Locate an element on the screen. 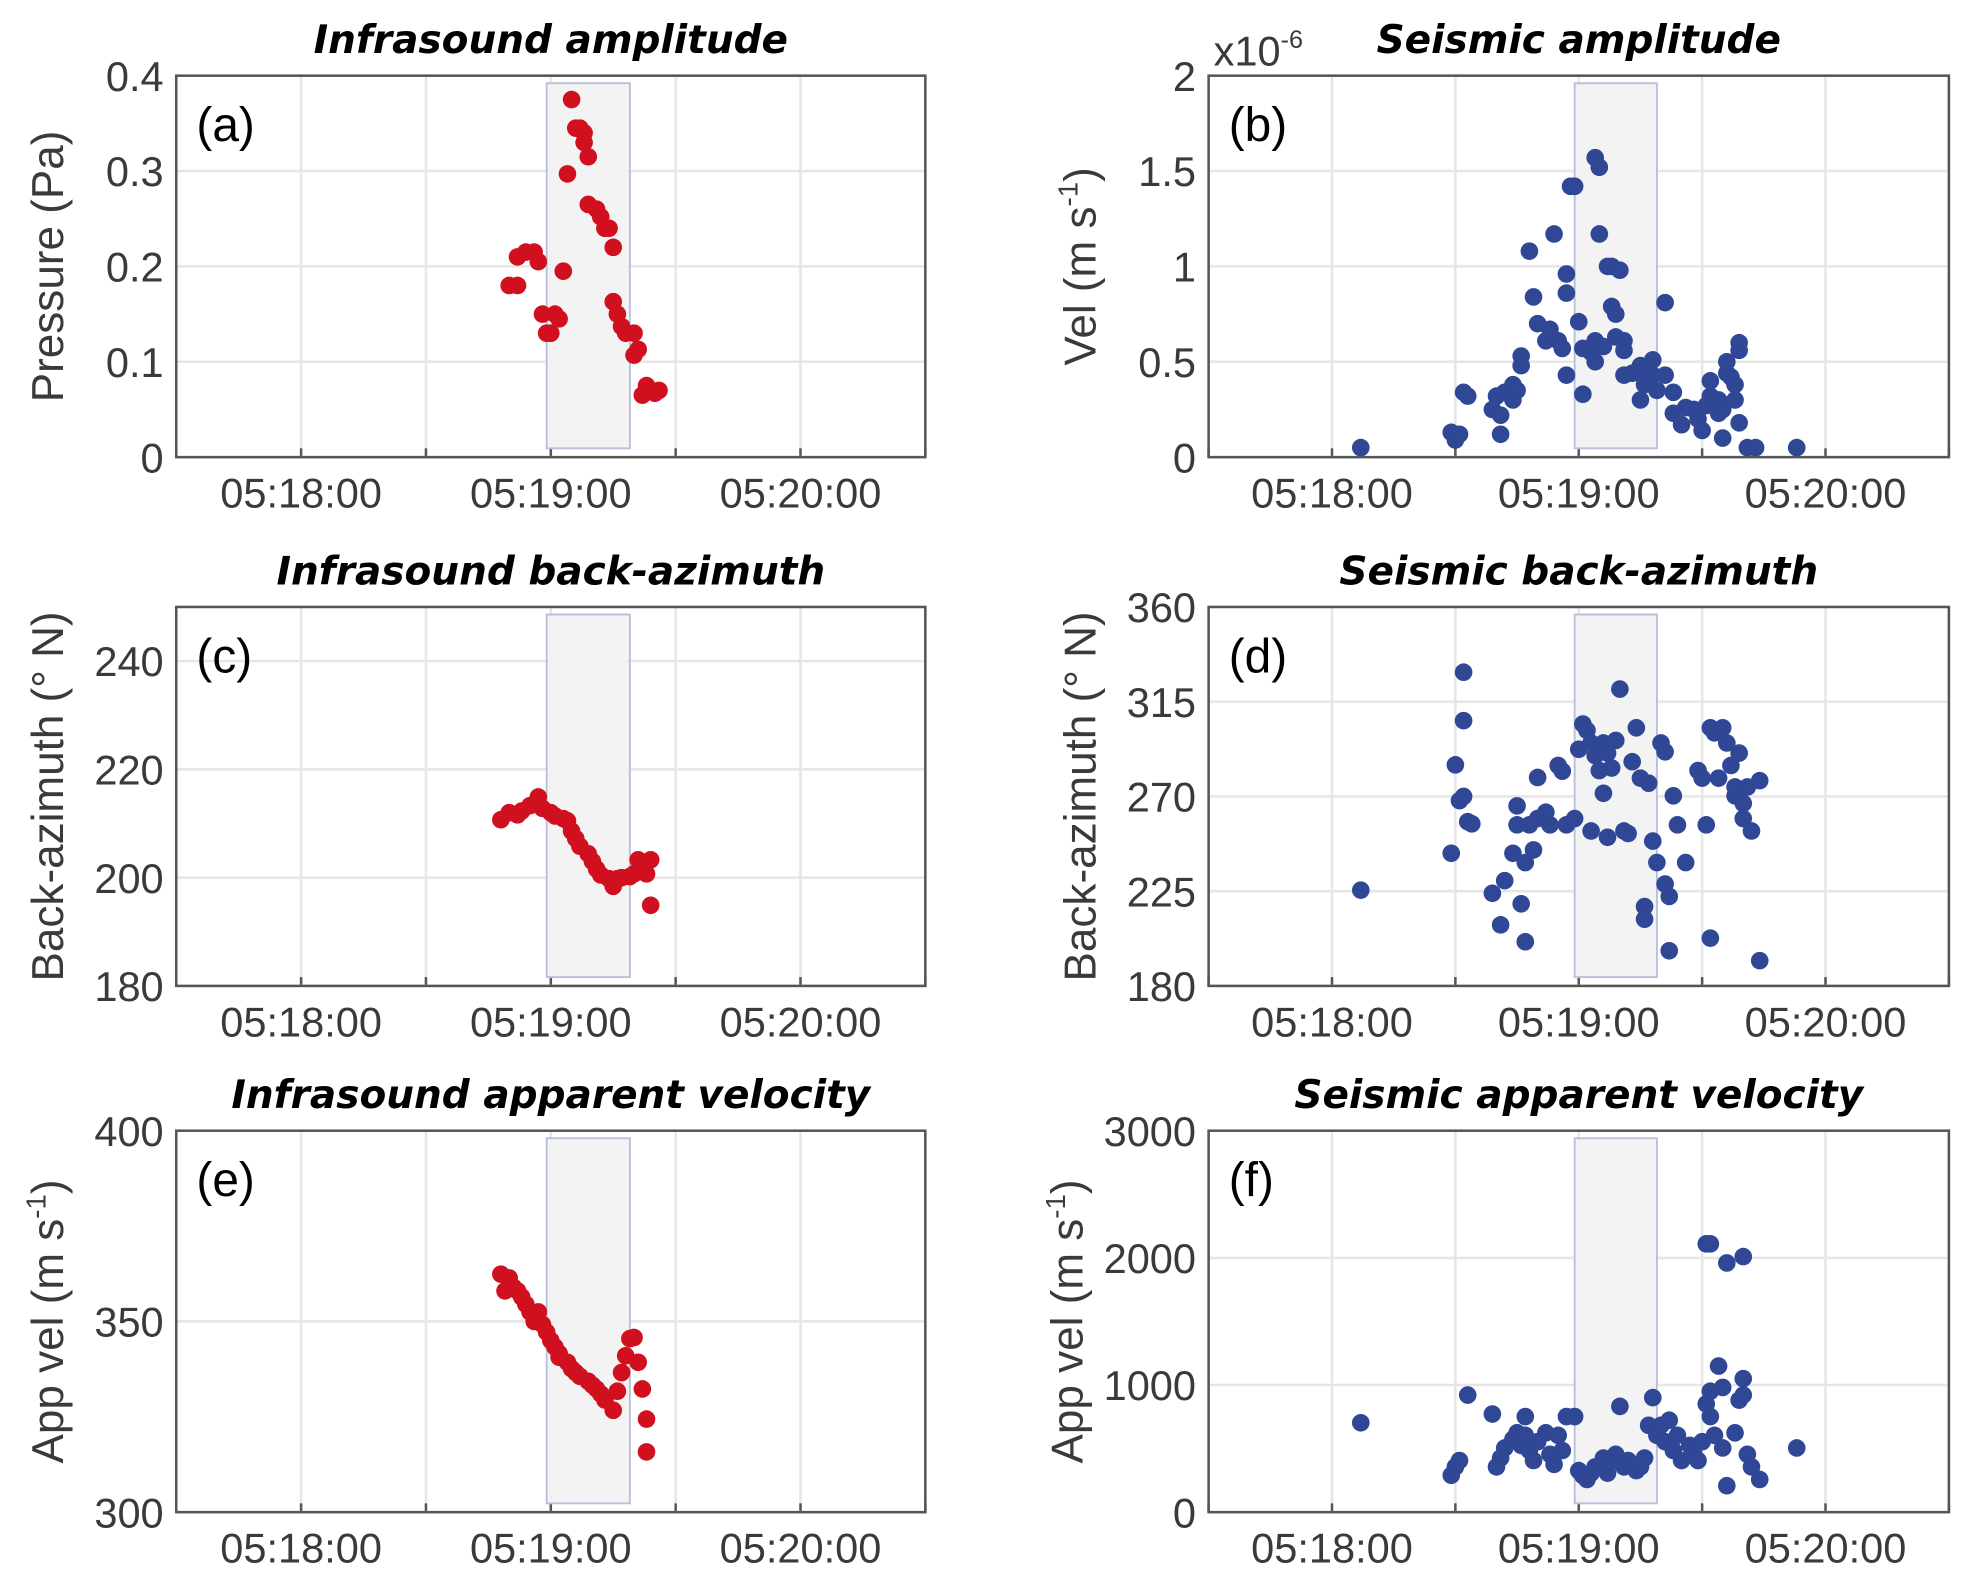  y-axis-label: Back-azimuth (° N) is located at coordinates (48, 796).